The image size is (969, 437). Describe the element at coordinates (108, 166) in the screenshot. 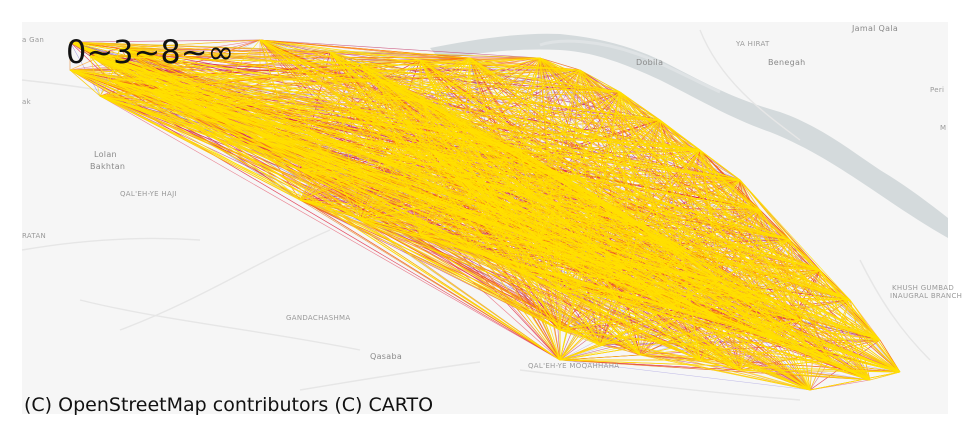

I see `place-label-bakhtan: Bakhtan` at that location.